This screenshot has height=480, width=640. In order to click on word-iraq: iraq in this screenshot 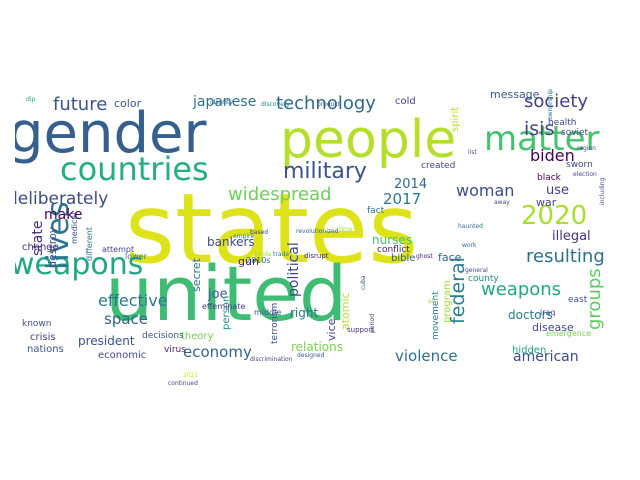, I will do `click(548, 312)`.